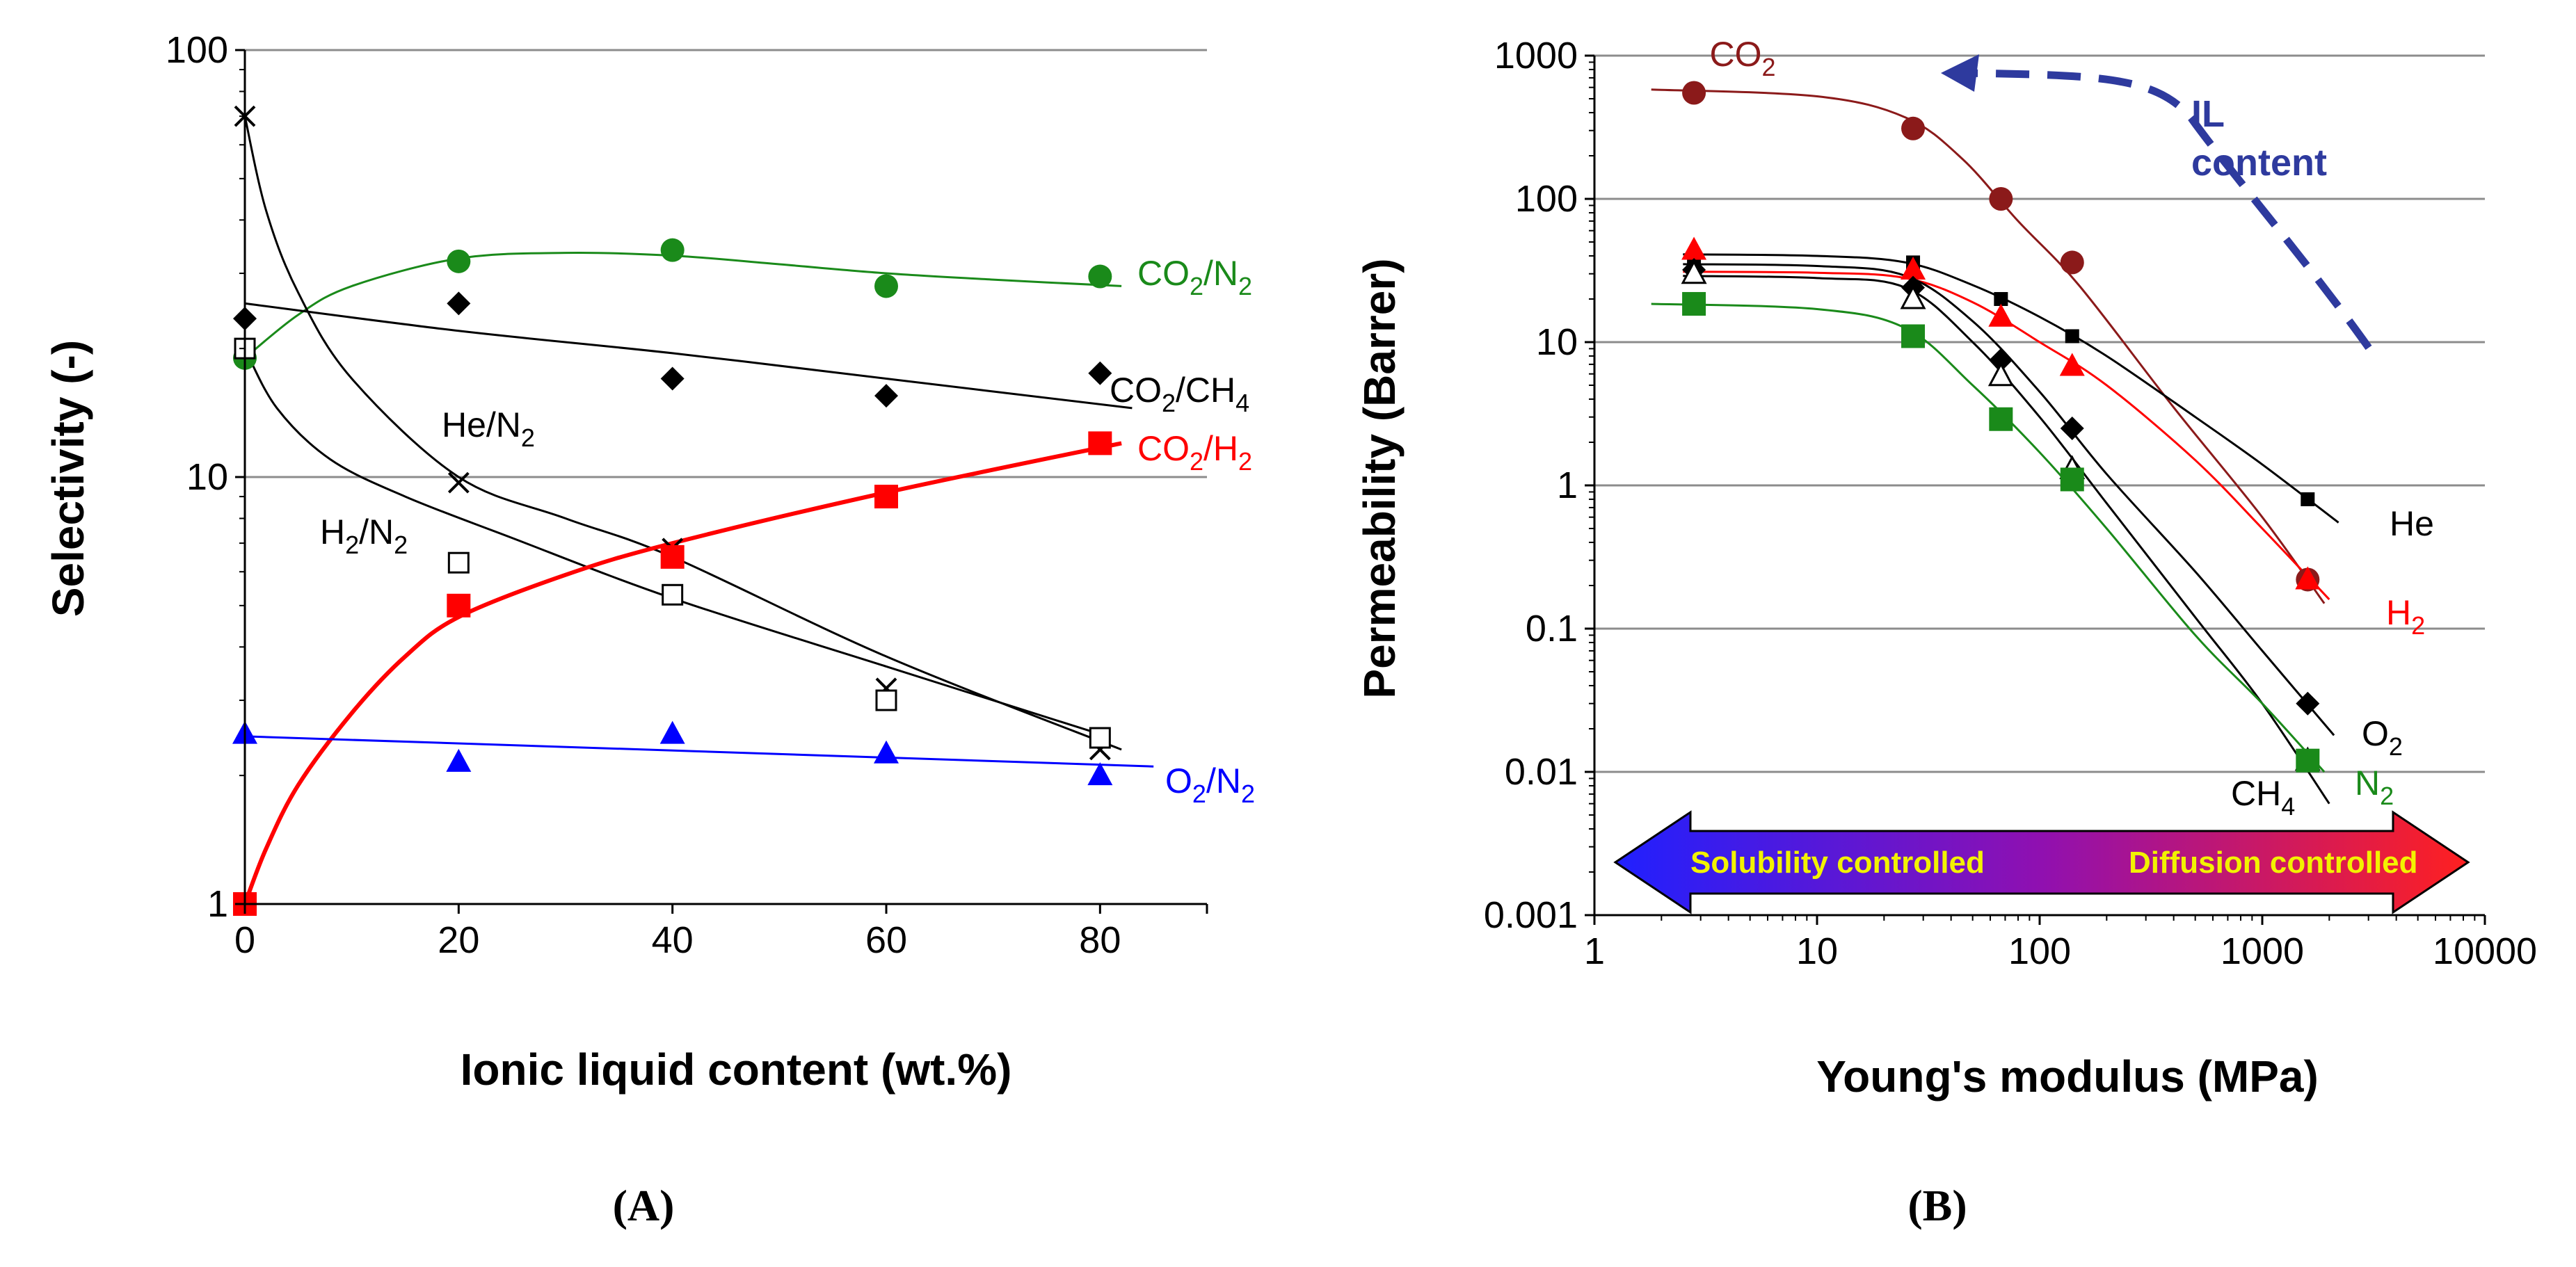  Describe the element at coordinates (1210, 784) in the screenshot. I see `a-label-o2-n2: O2/N2` at that location.